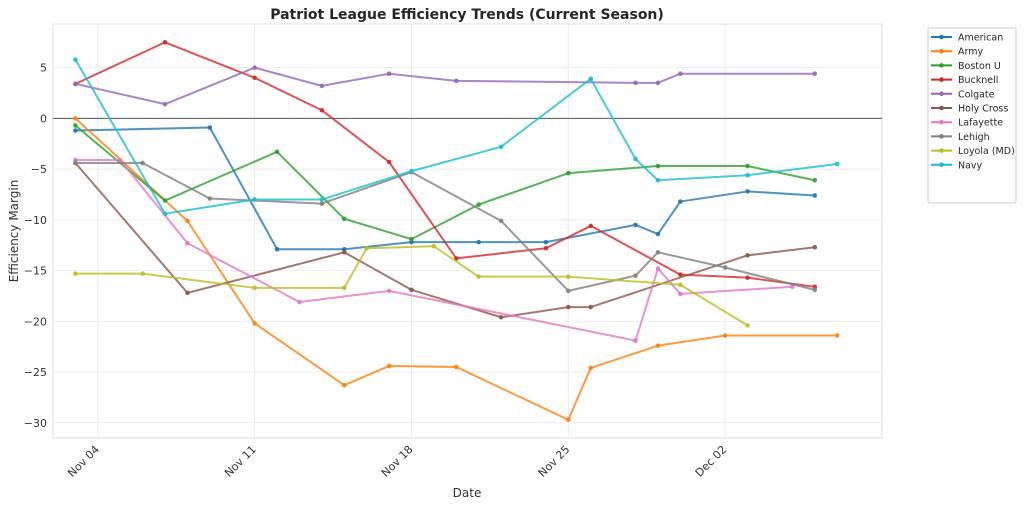 The height and width of the screenshot is (506, 1024). What do you see at coordinates (35, 321) in the screenshot?
I see `y-tick-label: −20` at bounding box center [35, 321].